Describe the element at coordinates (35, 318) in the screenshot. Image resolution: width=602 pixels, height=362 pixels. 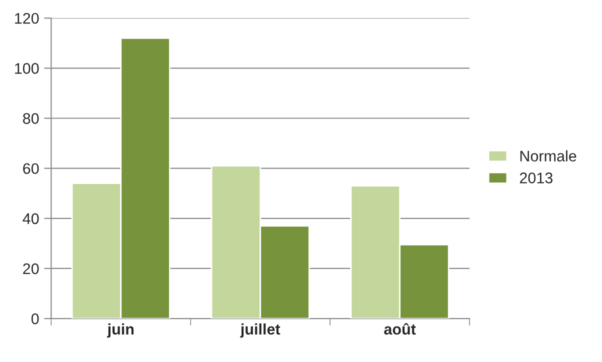
I see `y-tick-label: 0` at that location.